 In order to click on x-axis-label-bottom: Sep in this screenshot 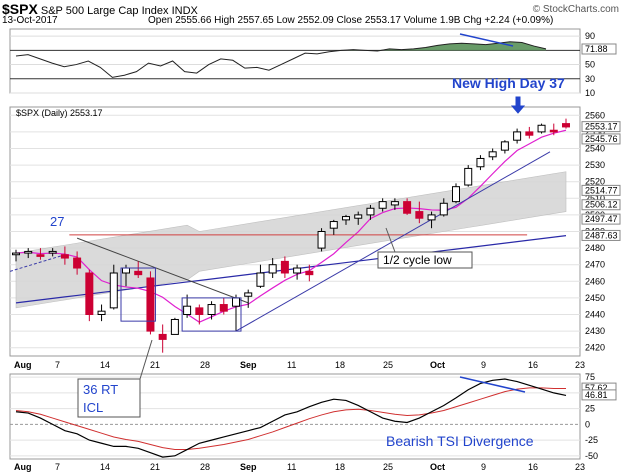, I will do `click(248, 467)`.